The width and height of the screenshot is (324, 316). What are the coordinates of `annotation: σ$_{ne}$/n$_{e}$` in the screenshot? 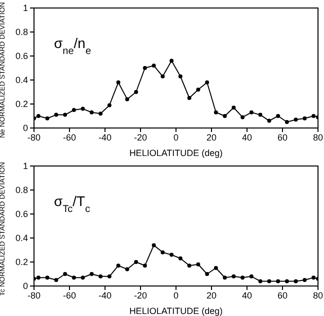 It's located at (73, 45).